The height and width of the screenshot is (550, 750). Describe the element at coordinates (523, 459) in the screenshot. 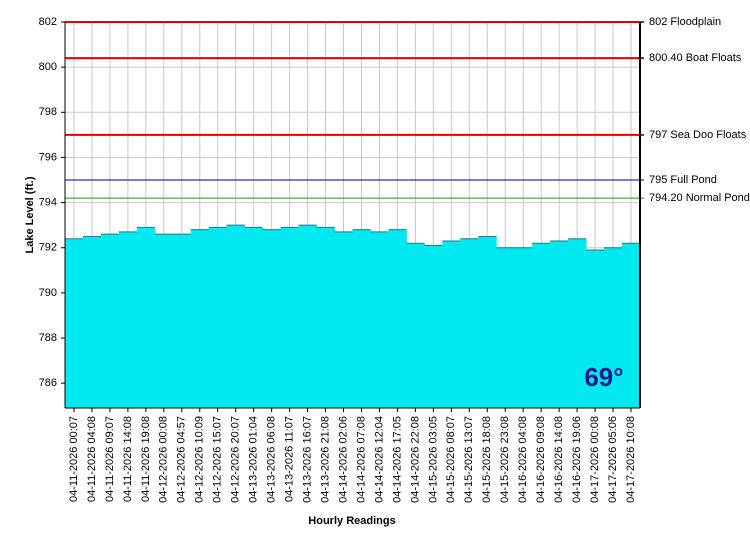

I see `x-tick-label: 04-16-2026 04:08` at that location.